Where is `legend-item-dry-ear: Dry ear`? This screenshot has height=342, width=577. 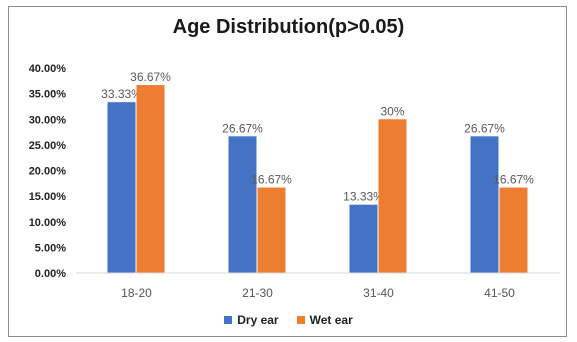
legend-item-dry-ear: Dry ear is located at coordinates (251, 320).